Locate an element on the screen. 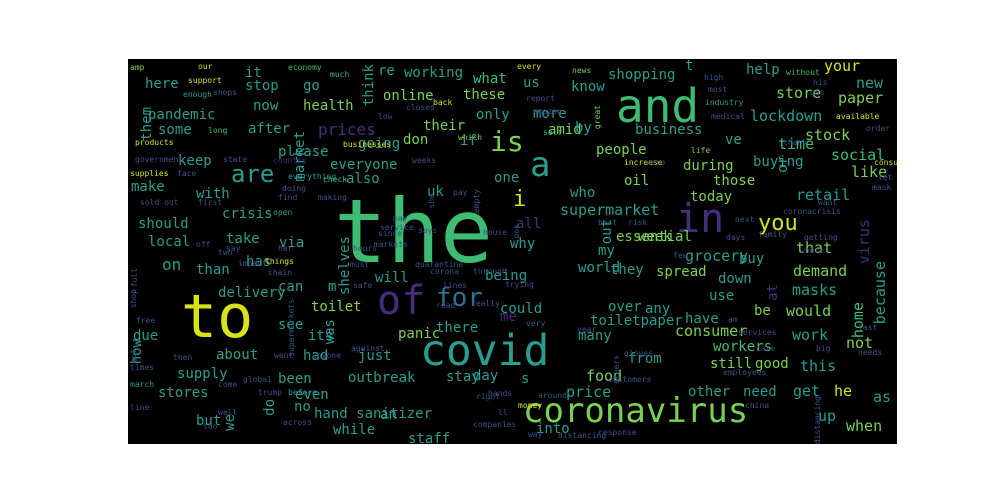 The image size is (1000, 500). word: but is located at coordinates (209, 421).